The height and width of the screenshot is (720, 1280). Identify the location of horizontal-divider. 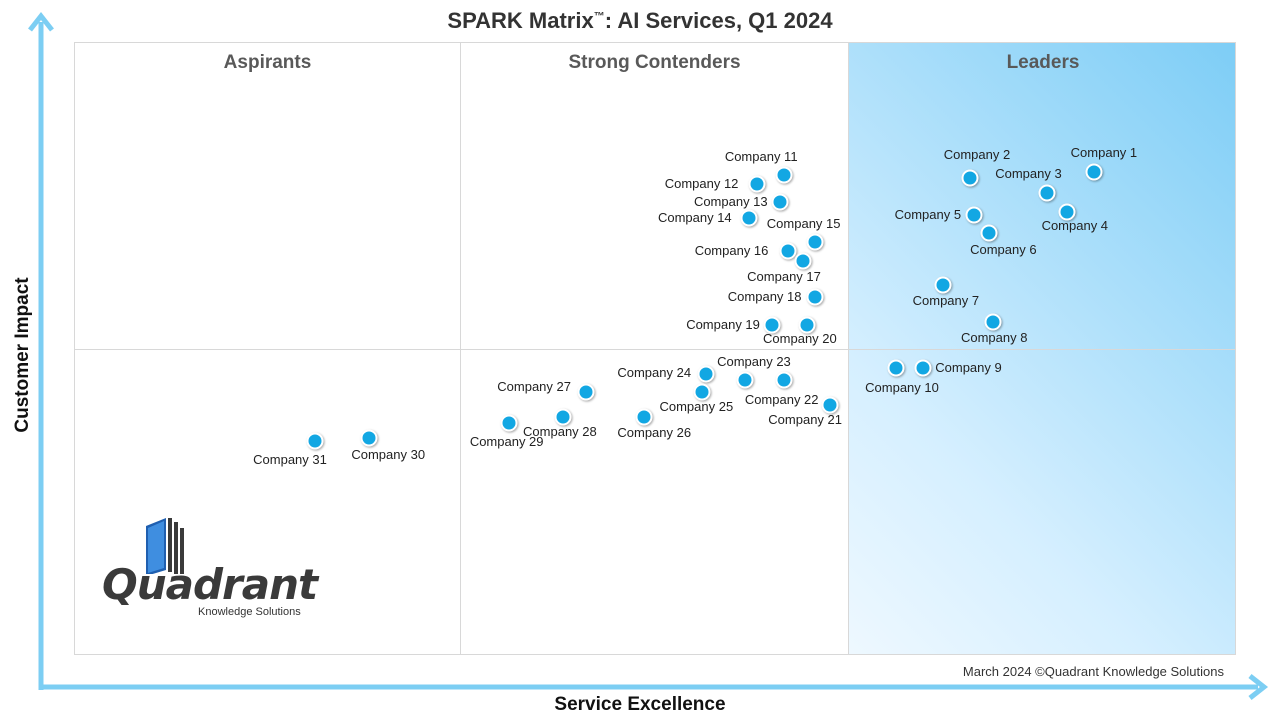
(655, 349).